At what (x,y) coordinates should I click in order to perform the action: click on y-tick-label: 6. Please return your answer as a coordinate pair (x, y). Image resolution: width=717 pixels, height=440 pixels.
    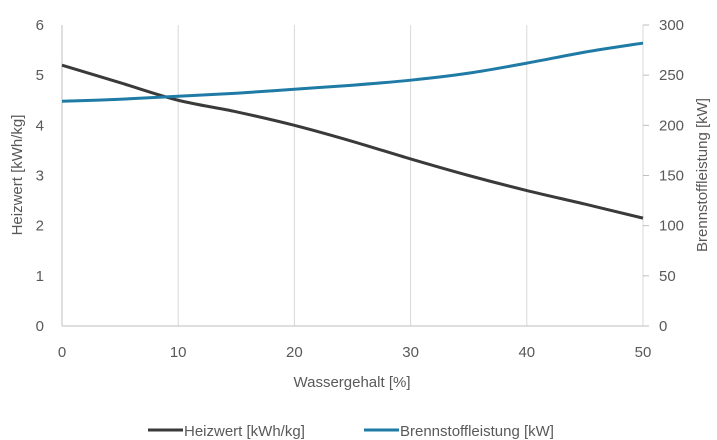
    Looking at the image, I should click on (40, 25).